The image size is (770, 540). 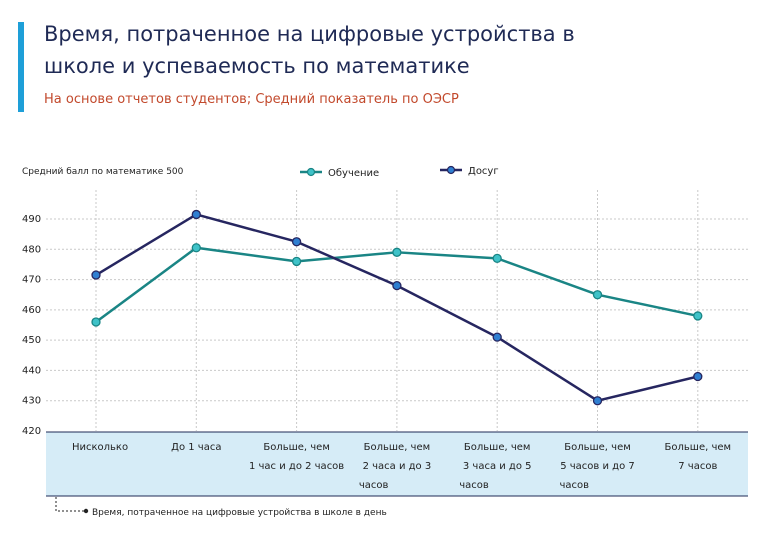 What do you see at coordinates (69, 504) in the screenshot?
I see `x-axis-leader` at bounding box center [69, 504].